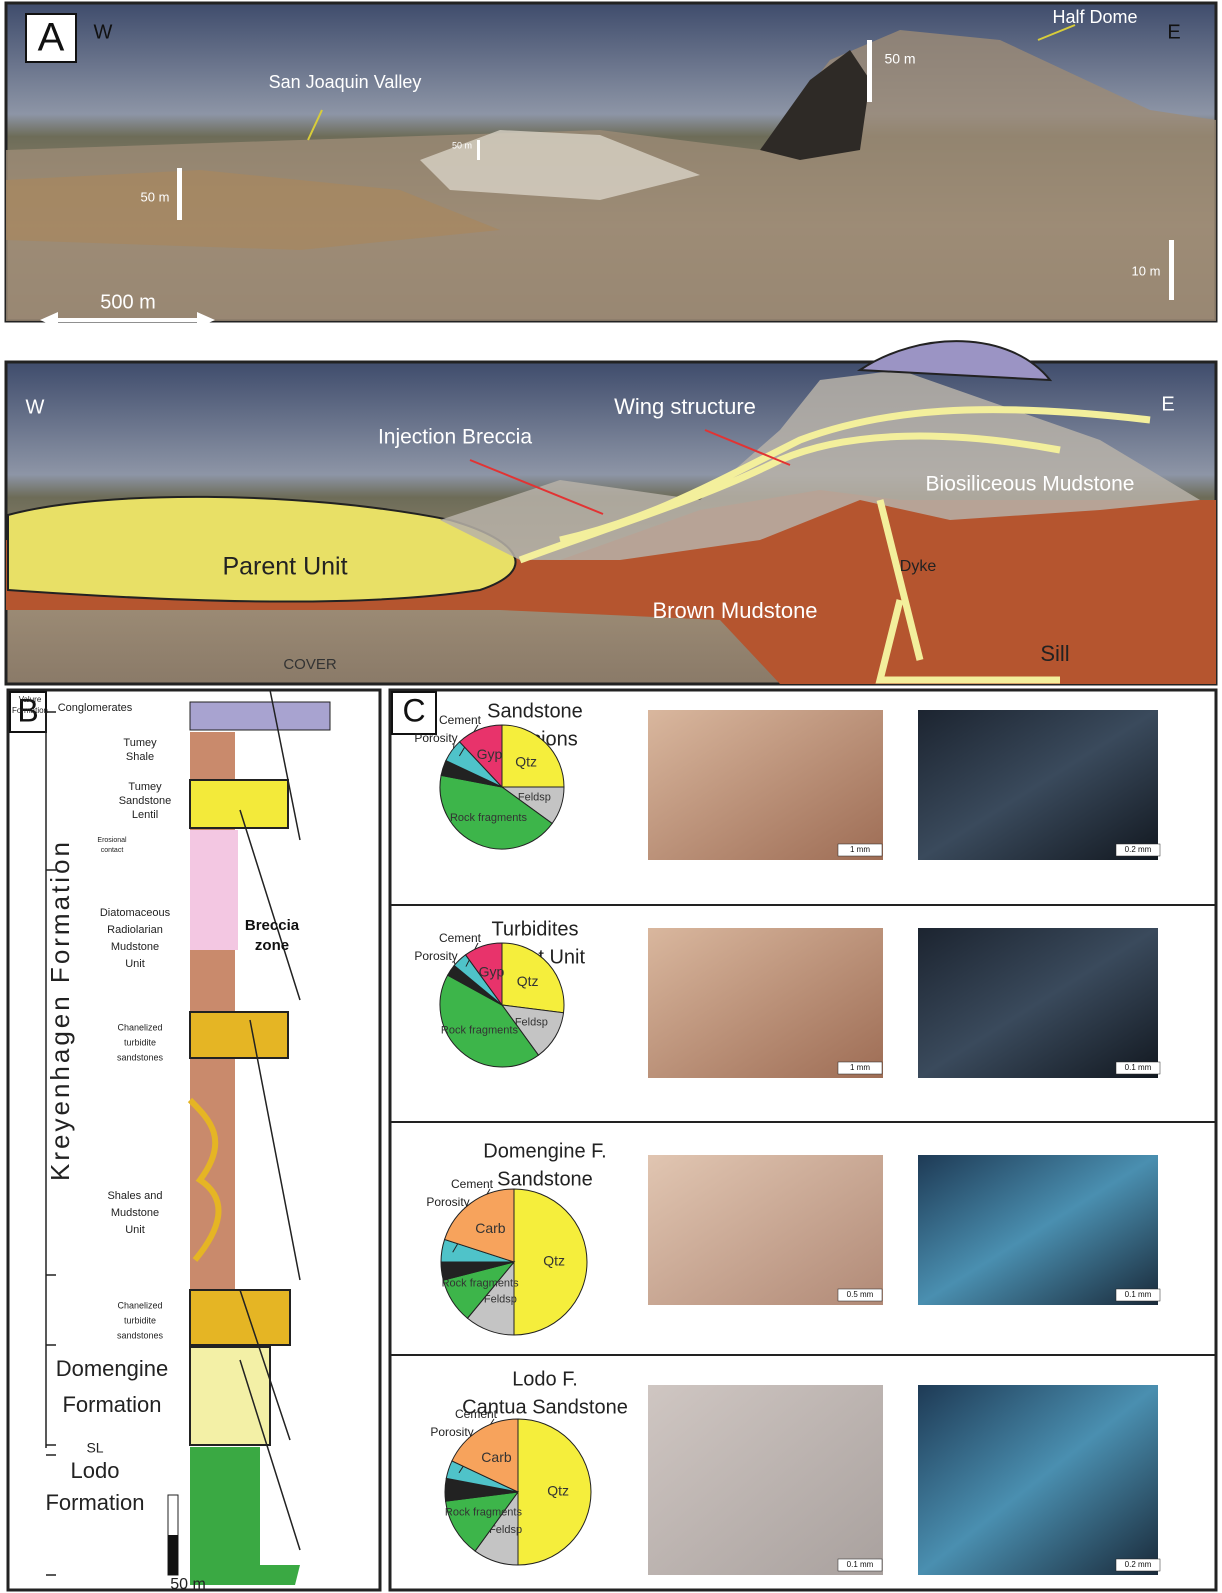 Image resolution: width=1222 pixels, height=1593 pixels. I want to click on scale-label: 0.5 mm, so click(860, 1294).